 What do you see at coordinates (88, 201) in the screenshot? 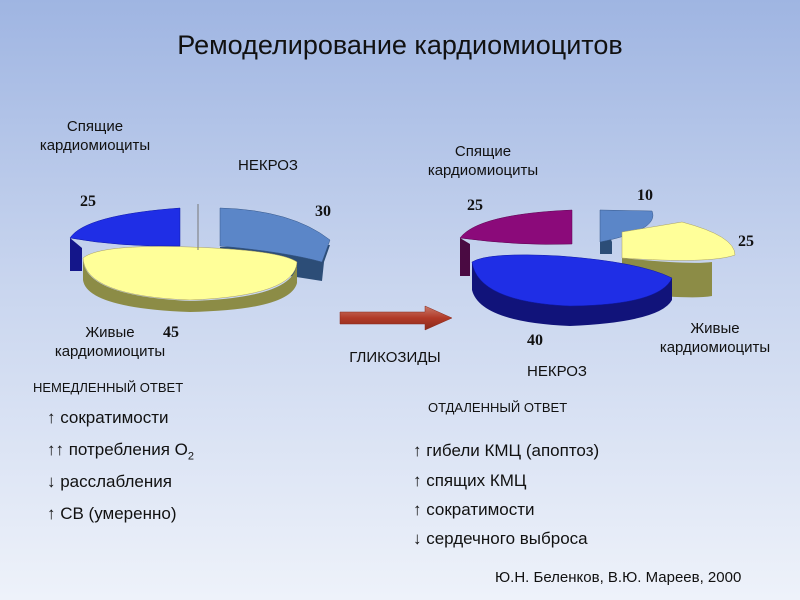
I see `pie-left-value-sleeping: 25` at bounding box center [88, 201].